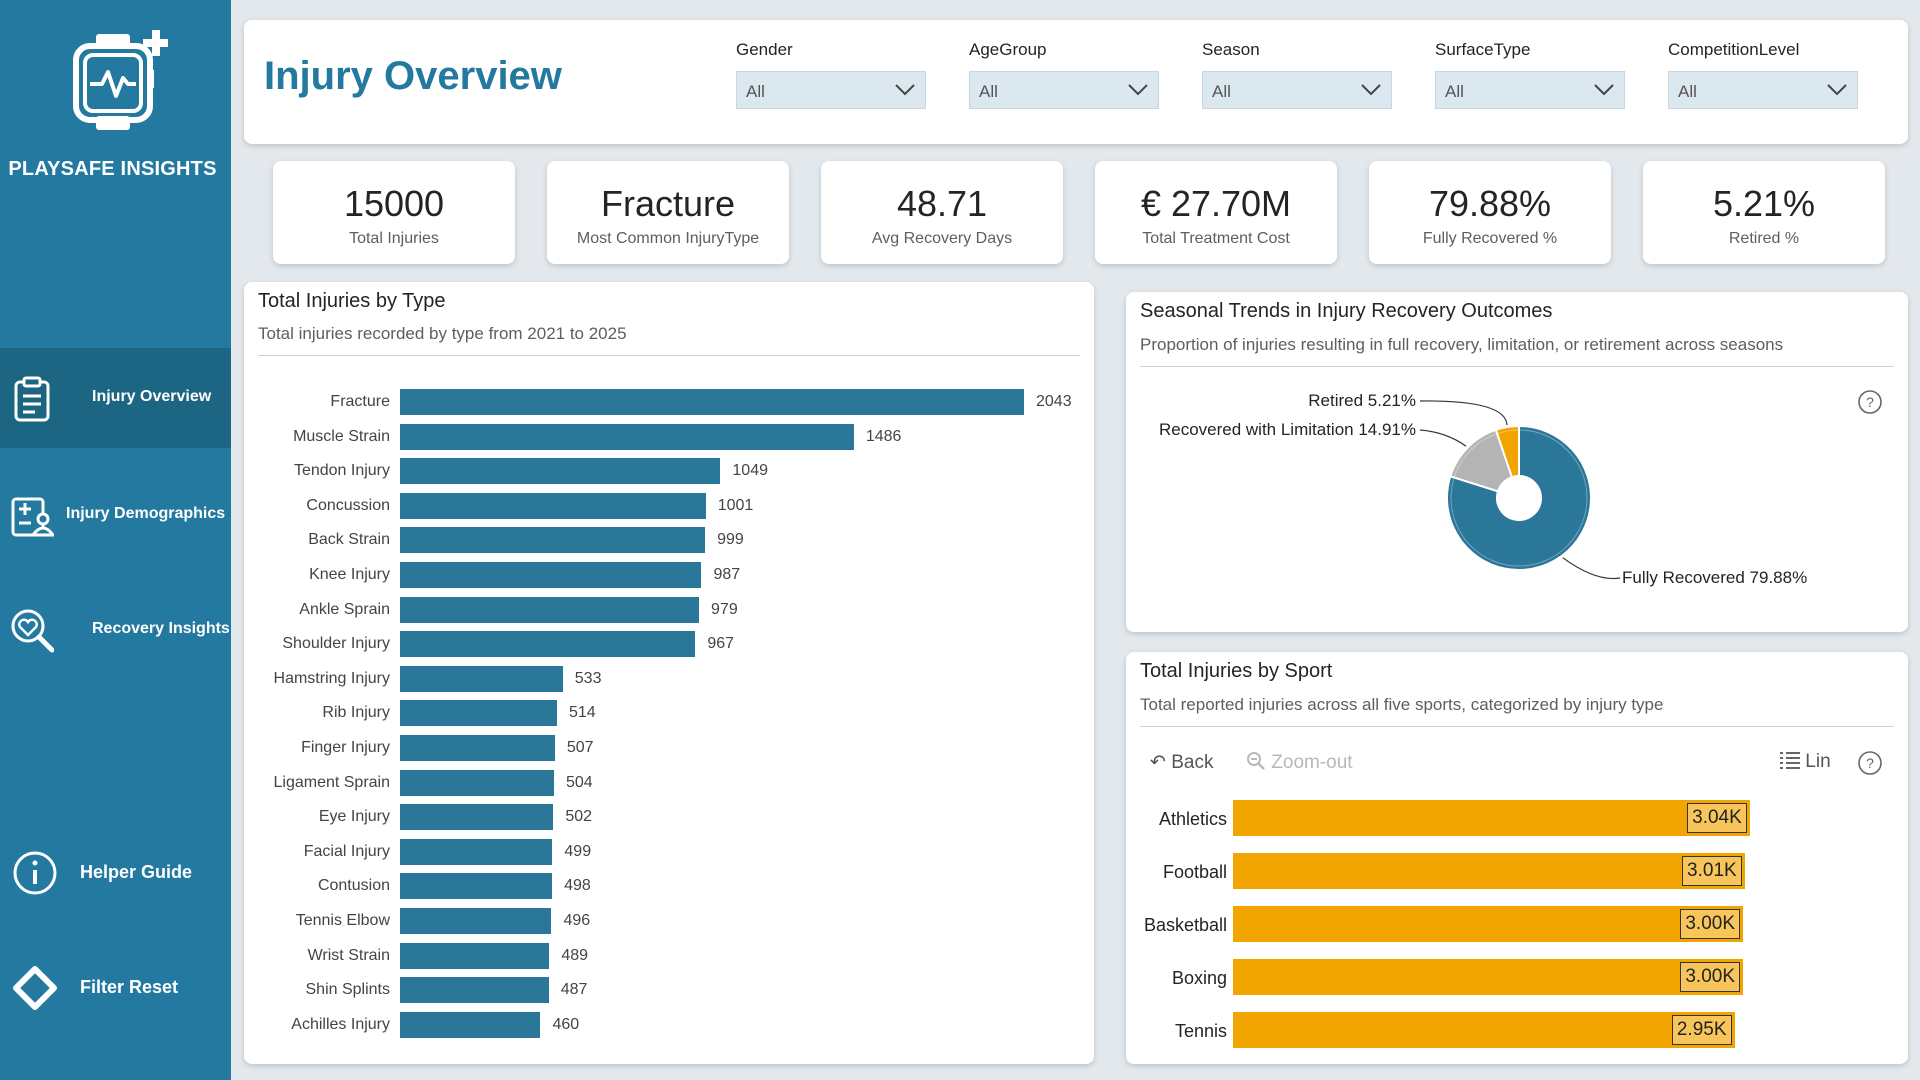 Image resolution: width=1920 pixels, height=1080 pixels. What do you see at coordinates (1297, 90) in the screenshot?
I see `season-dropdown: All` at bounding box center [1297, 90].